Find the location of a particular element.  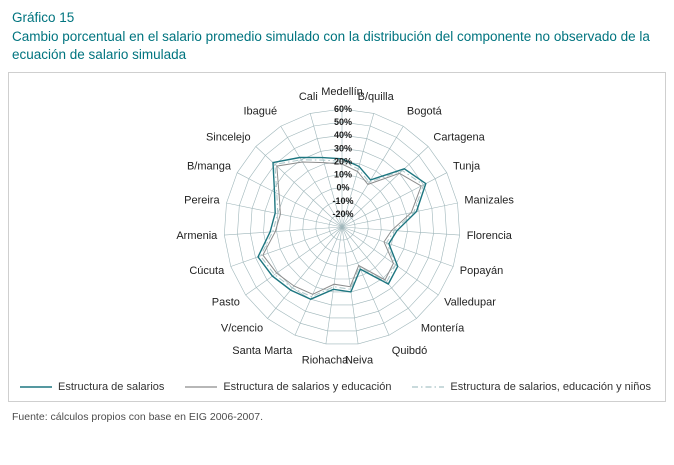

category-label: Santa Marta is located at coordinates (262, 351).